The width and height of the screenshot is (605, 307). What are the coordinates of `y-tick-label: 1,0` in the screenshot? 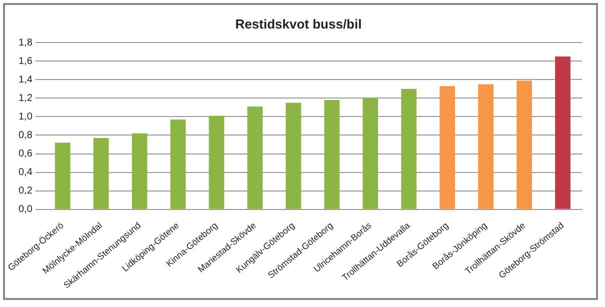 It's located at (25, 116).